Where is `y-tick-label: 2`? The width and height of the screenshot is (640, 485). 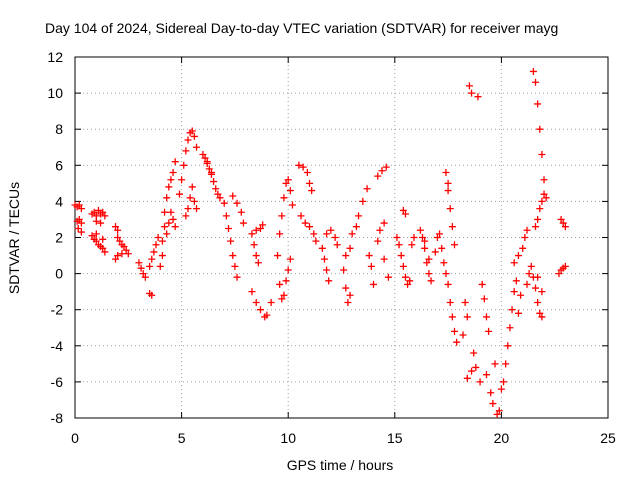
y-tick-label: 2 is located at coordinates (59, 238).